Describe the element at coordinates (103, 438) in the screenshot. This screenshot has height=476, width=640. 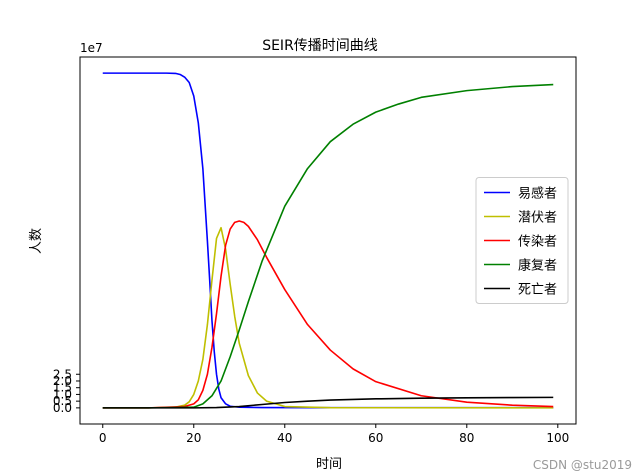
I see `x-tick-label: 0` at that location.